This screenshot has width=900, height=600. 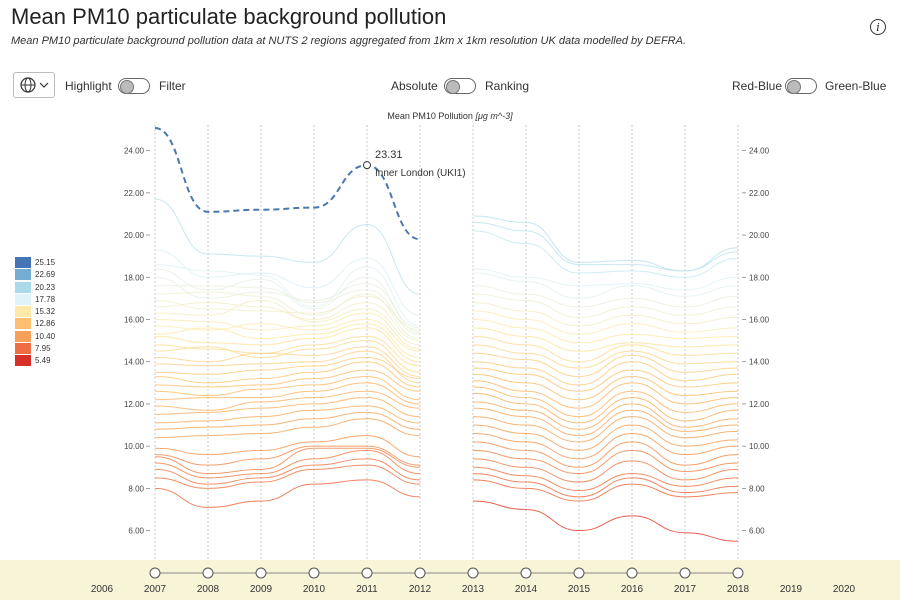 What do you see at coordinates (389, 155) in the screenshot?
I see `highlight-value-label: 23.31` at bounding box center [389, 155].